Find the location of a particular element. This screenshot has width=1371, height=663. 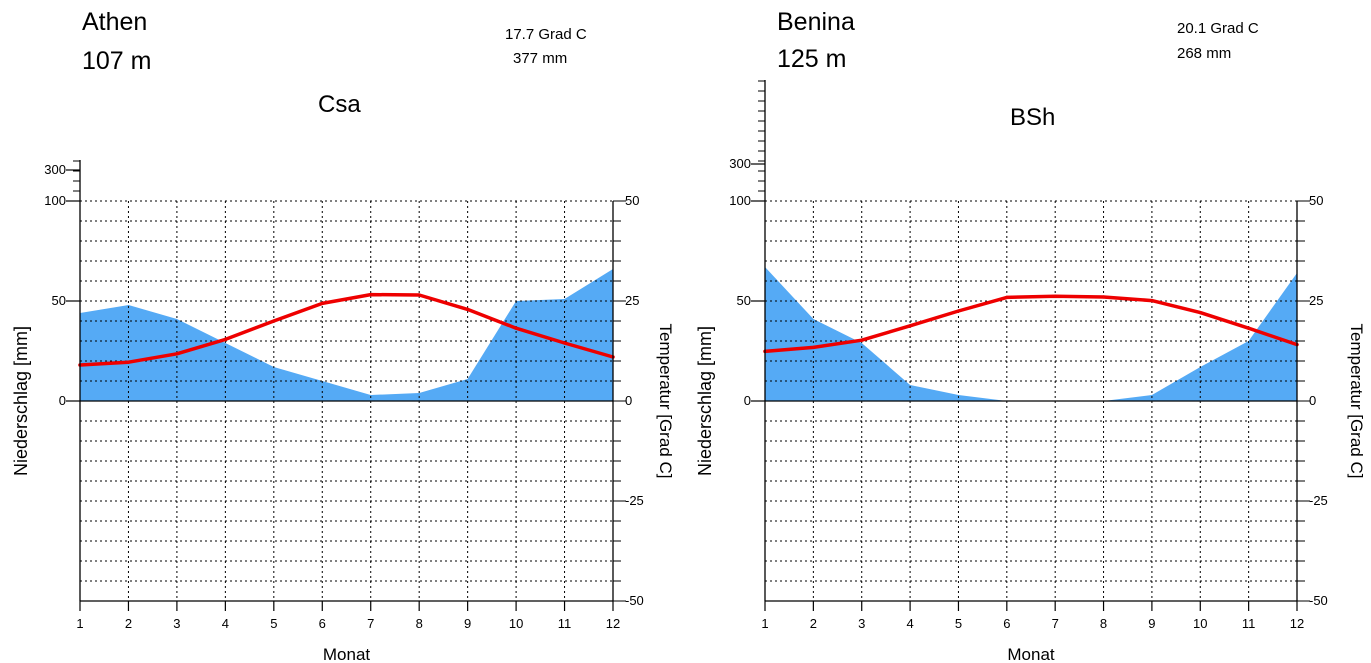

climate-class: Csa is located at coordinates (339, 104).